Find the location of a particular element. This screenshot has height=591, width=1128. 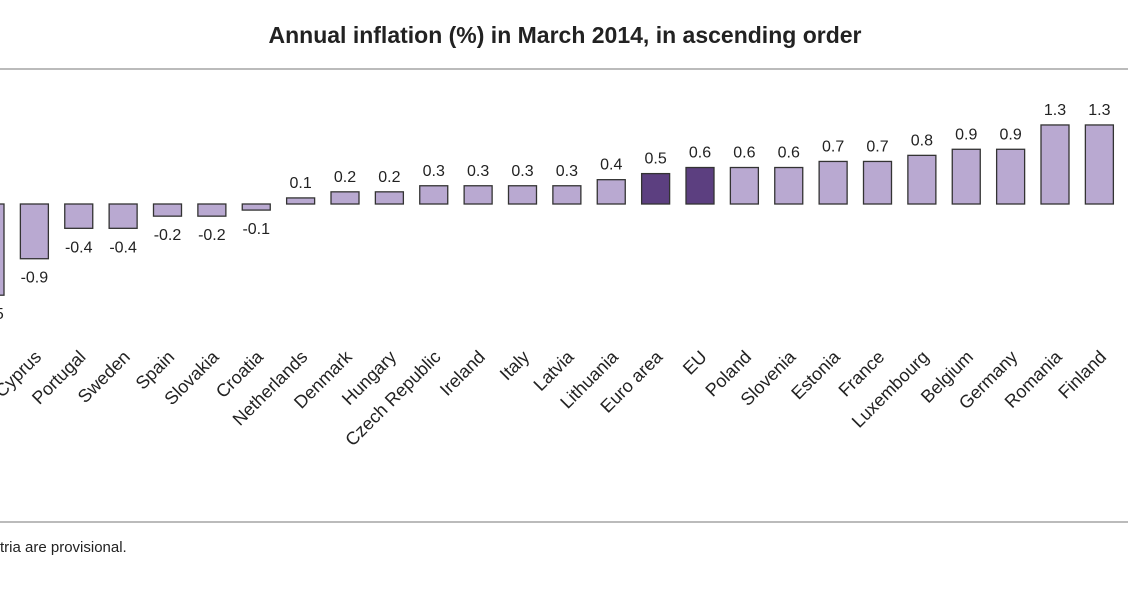

value-label: -0.9 is located at coordinates (35, 278).